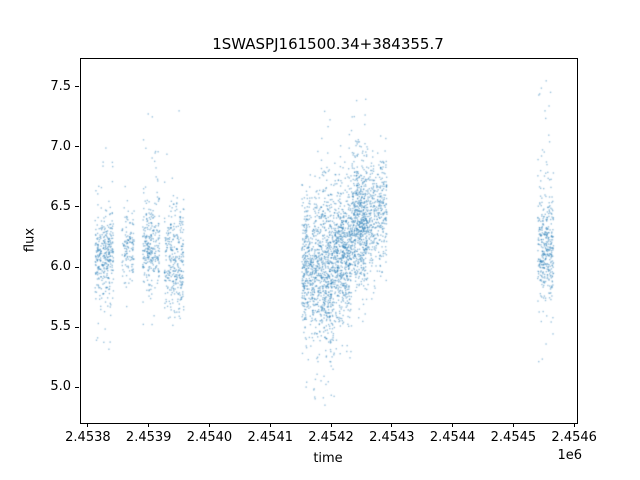 The image size is (640, 480). What do you see at coordinates (209, 437) in the screenshot?
I see `x-tick-label: 2.4540` at bounding box center [209, 437].